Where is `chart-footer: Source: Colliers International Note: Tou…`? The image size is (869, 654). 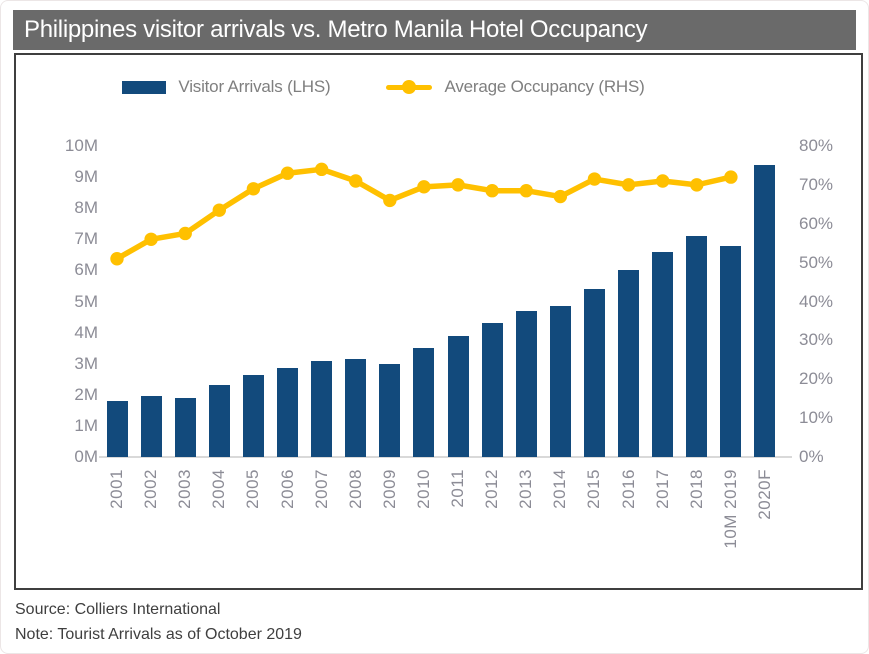 chart-footer: Source: Colliers International Note: Tou… is located at coordinates (158, 622).